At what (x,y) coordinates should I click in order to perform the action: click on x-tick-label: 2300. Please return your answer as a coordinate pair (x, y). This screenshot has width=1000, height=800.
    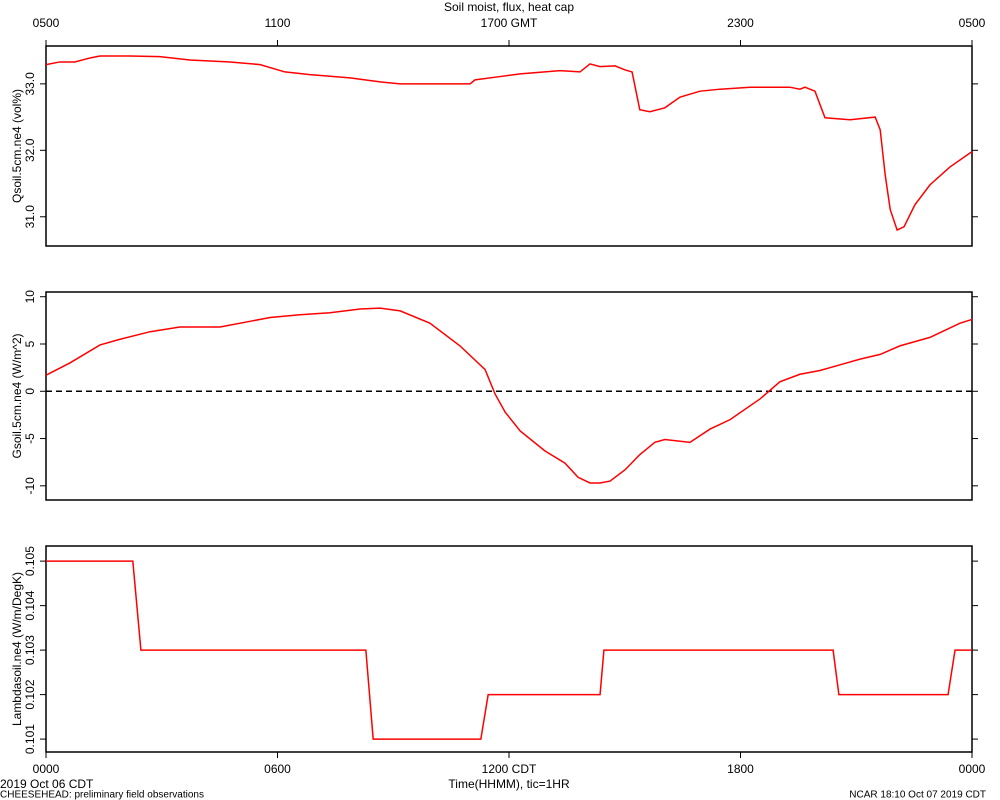
    Looking at the image, I should click on (740, 23).